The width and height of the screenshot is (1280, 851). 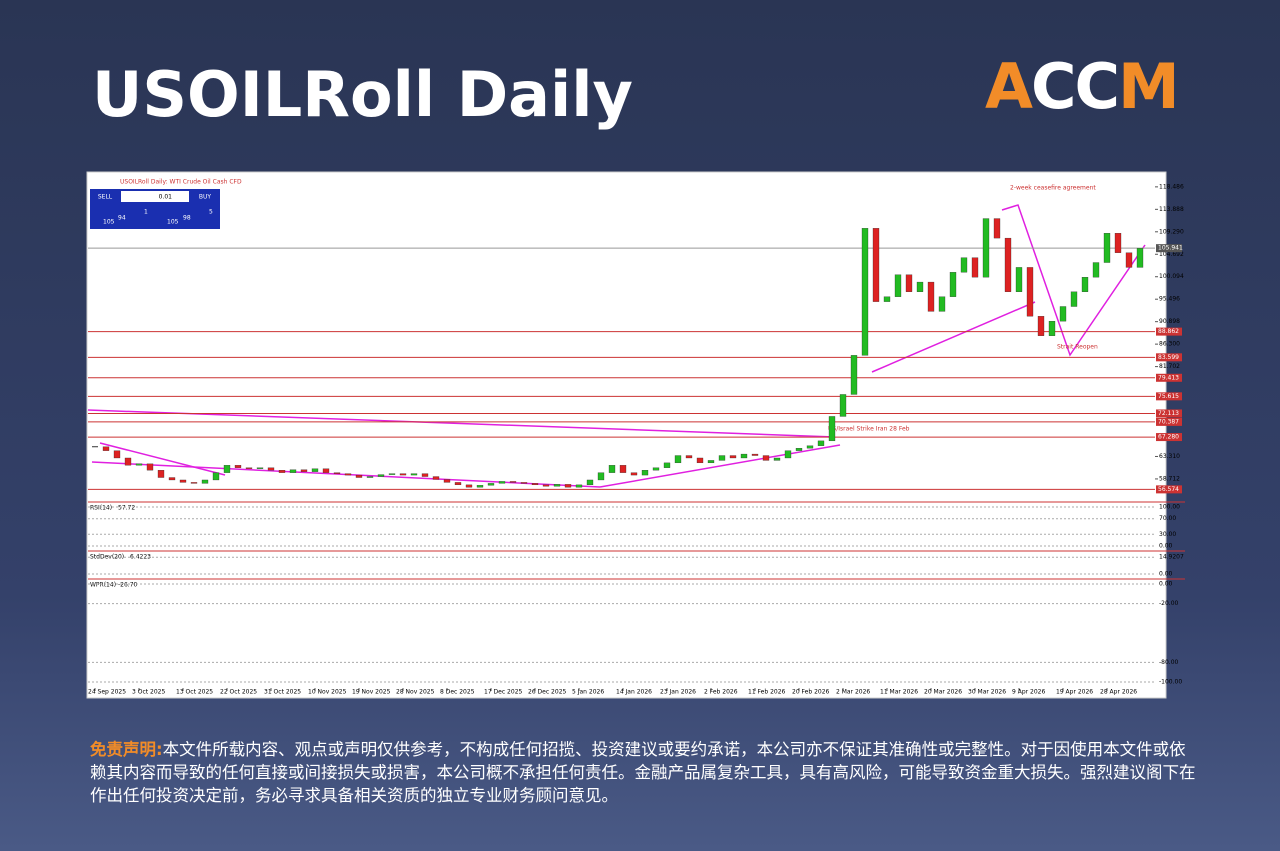 What do you see at coordinates (1167, 518) in the screenshot?
I see `y-tick-label: 70.00` at bounding box center [1167, 518].